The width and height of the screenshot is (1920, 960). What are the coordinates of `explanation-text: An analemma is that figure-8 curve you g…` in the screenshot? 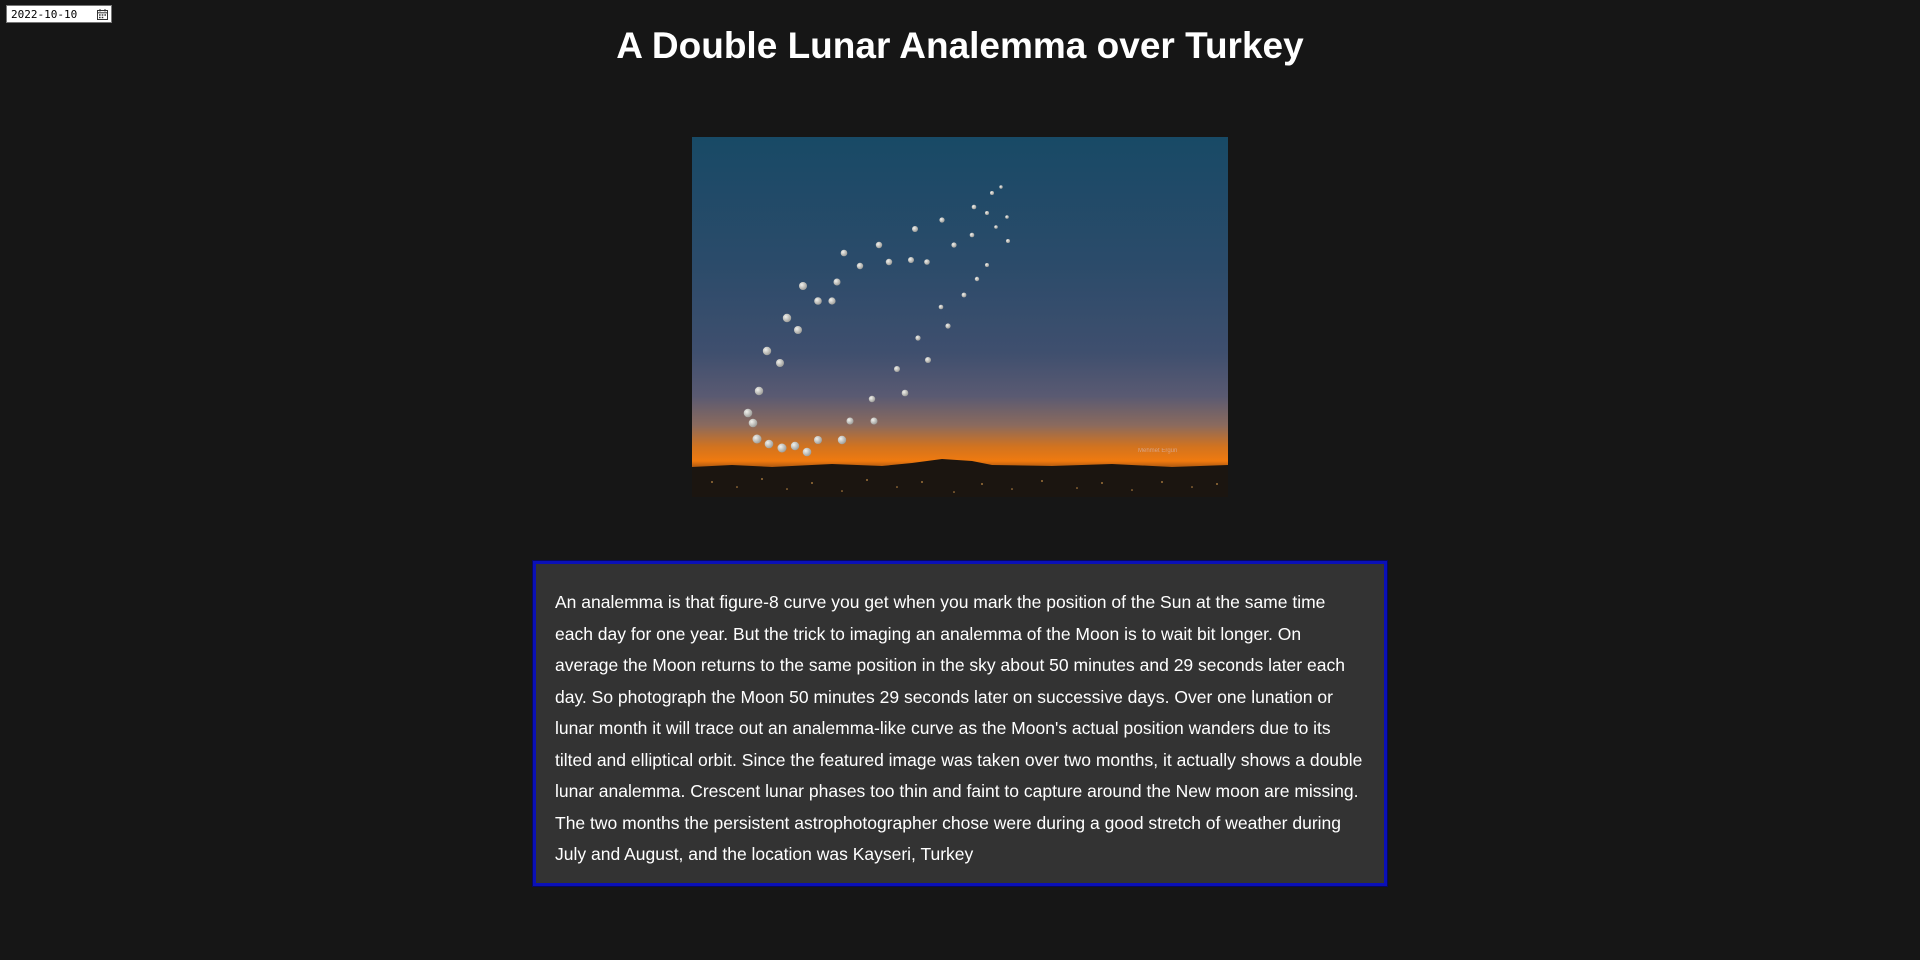 It's located at (959, 728).